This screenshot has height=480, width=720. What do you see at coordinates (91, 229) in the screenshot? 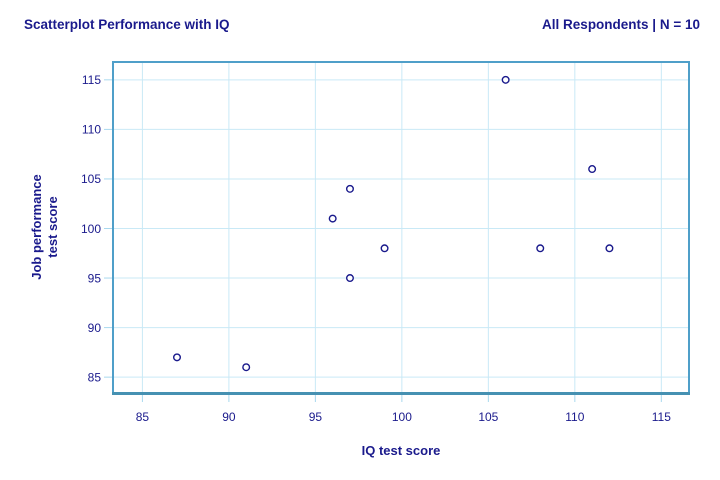
I see `y-tick-label: 100` at bounding box center [91, 229].